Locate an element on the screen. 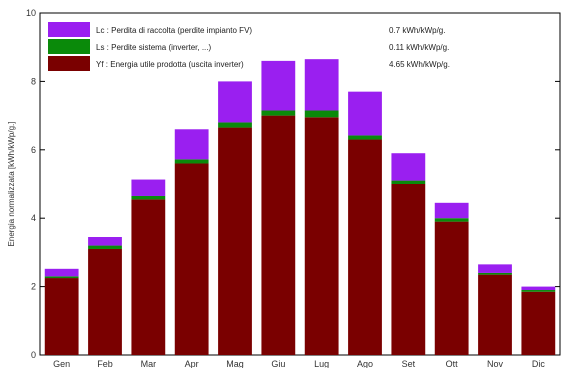 Image resolution: width=563 pixels, height=368 pixels. bar-segment-yf-feb is located at coordinates (105, 301).